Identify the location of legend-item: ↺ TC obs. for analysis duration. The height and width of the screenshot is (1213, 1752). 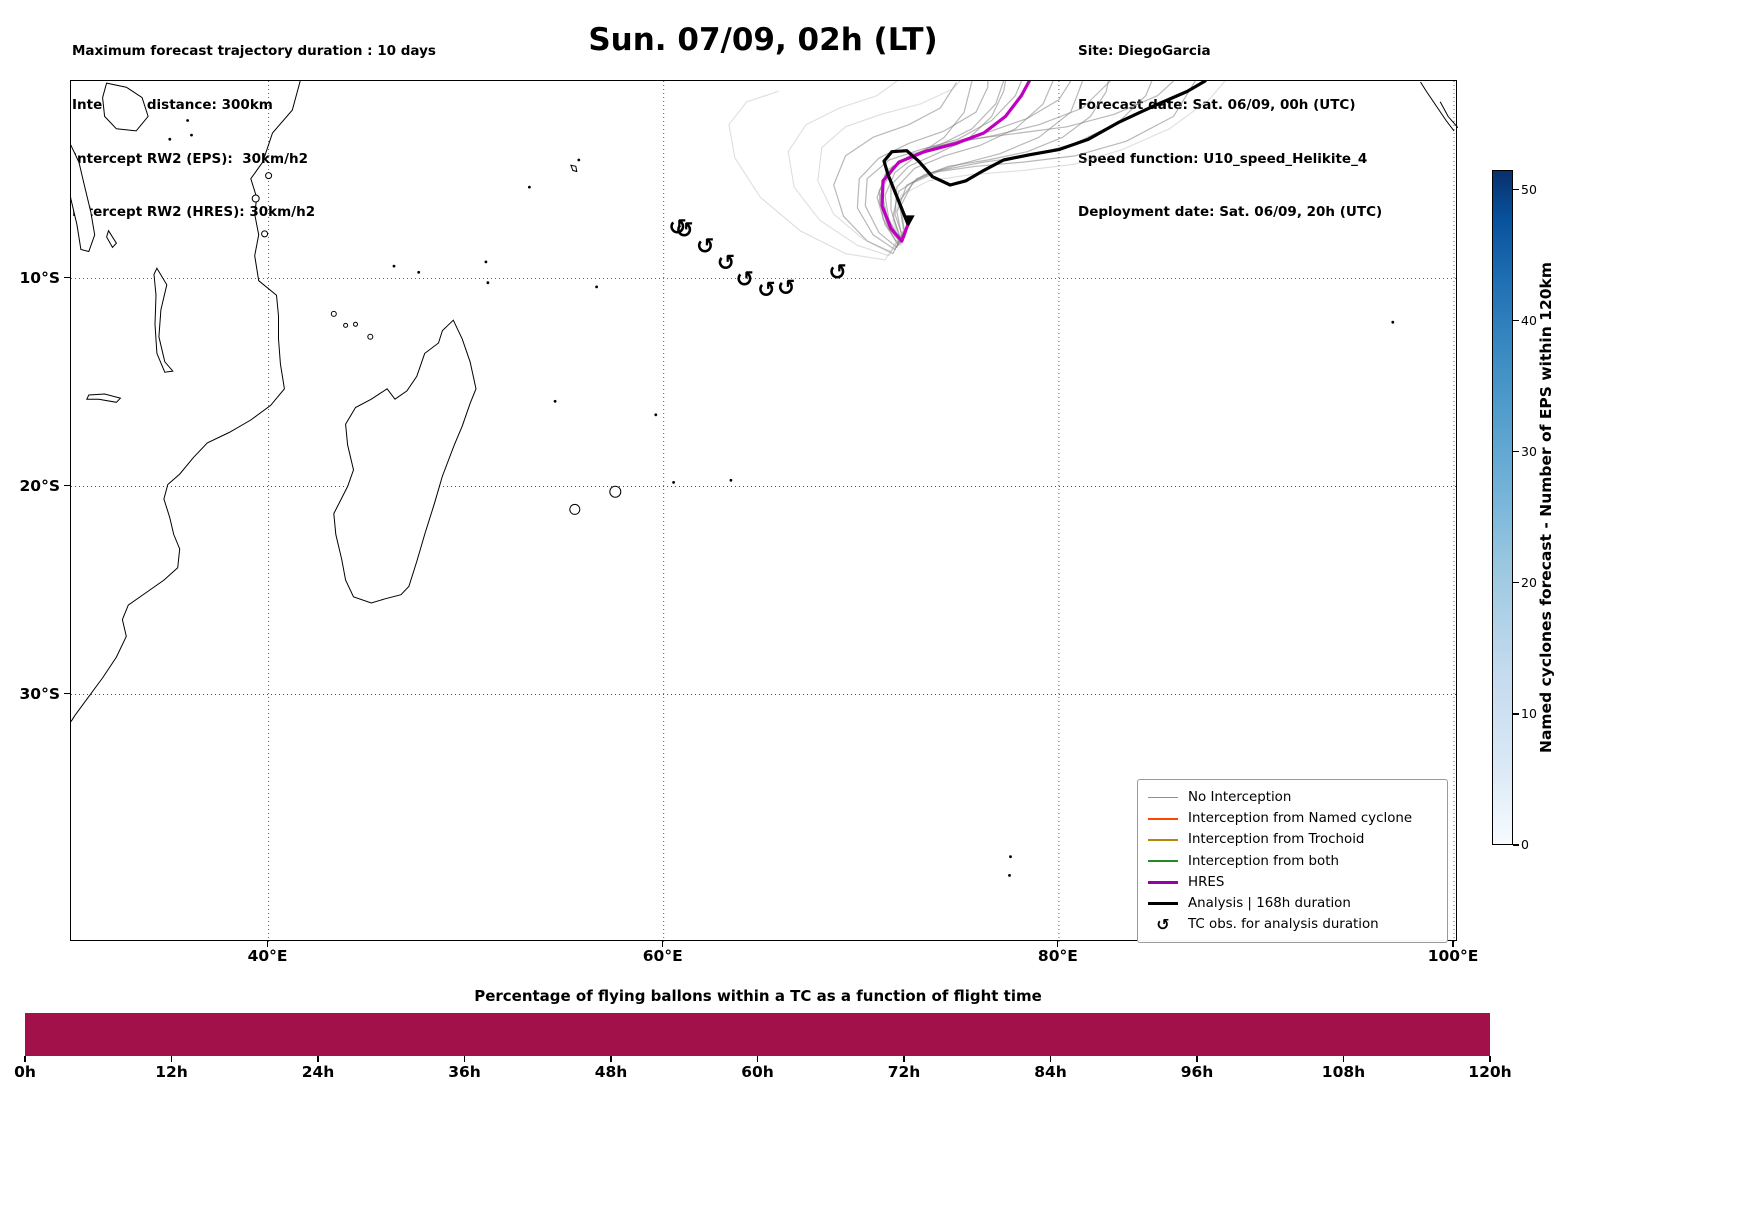
(1292, 924).